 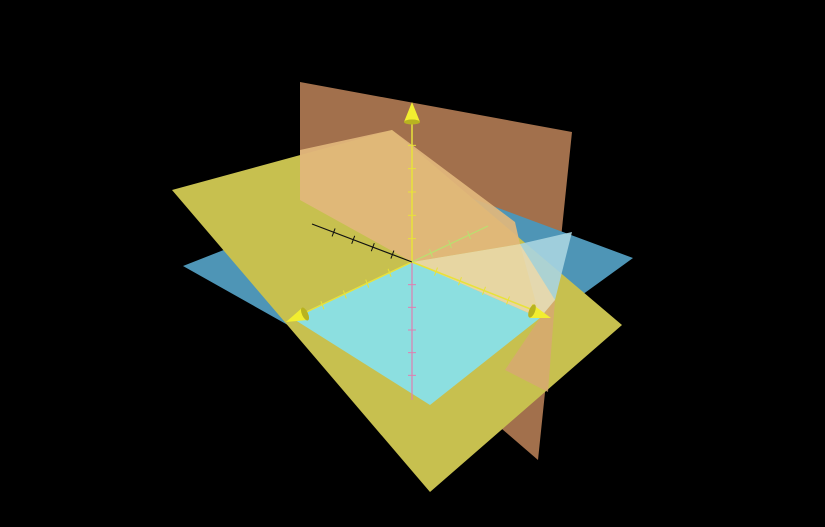 I want to click on axis-ticks, so click(x=415, y=260).